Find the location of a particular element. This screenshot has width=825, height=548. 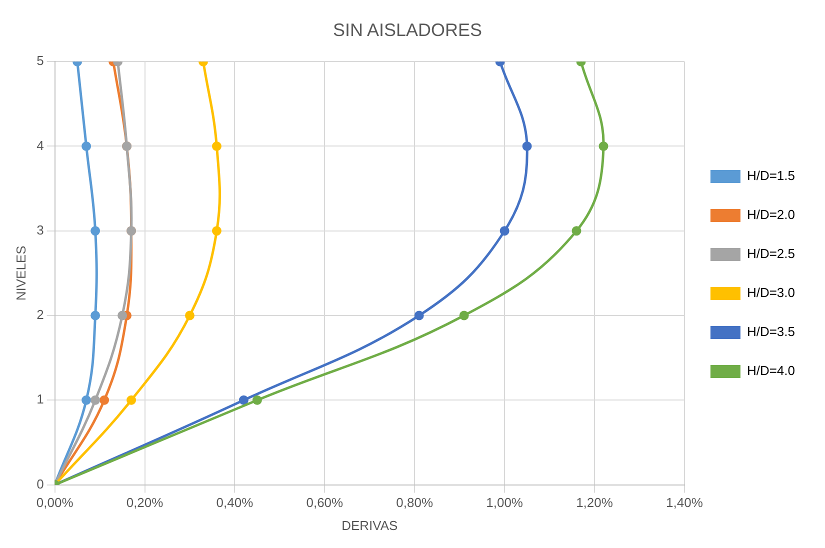

y-tick-label: 1 is located at coordinates (40, 399).